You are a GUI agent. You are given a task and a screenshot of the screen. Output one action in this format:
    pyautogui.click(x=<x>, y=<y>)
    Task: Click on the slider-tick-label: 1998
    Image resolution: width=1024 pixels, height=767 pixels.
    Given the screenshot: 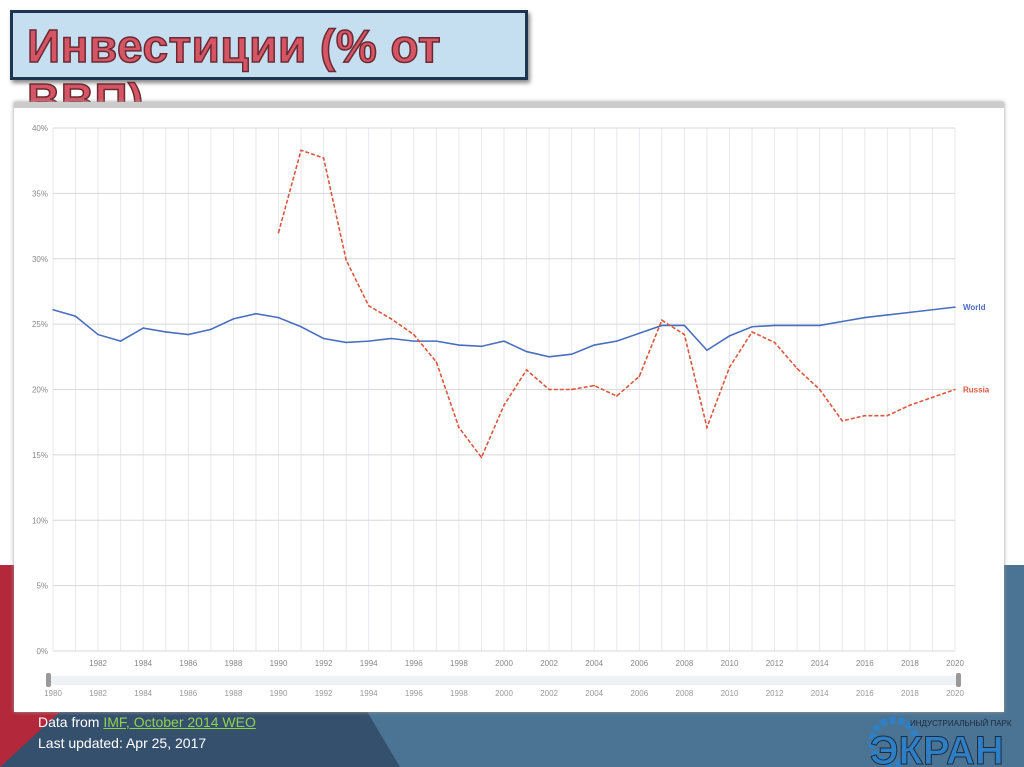 What is the action you would take?
    pyautogui.click(x=459, y=693)
    